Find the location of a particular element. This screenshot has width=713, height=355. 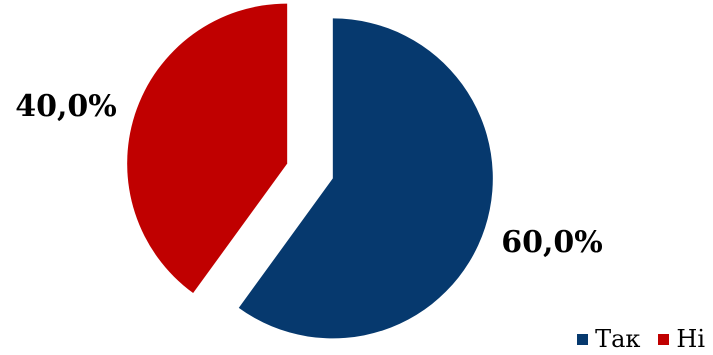

data-label-tak: 60,0% is located at coordinates (552, 242).